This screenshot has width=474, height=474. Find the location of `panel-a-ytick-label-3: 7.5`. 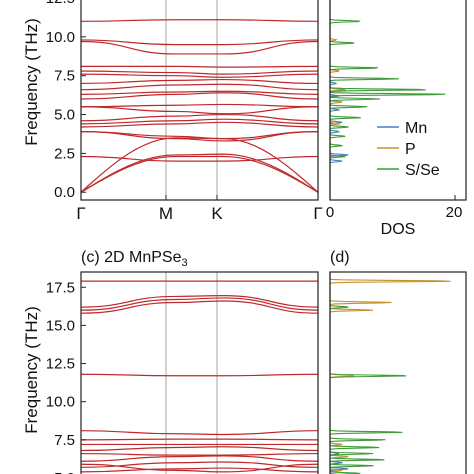

panel-a-ytick-label-3: 7.5 is located at coordinates (64, 76).